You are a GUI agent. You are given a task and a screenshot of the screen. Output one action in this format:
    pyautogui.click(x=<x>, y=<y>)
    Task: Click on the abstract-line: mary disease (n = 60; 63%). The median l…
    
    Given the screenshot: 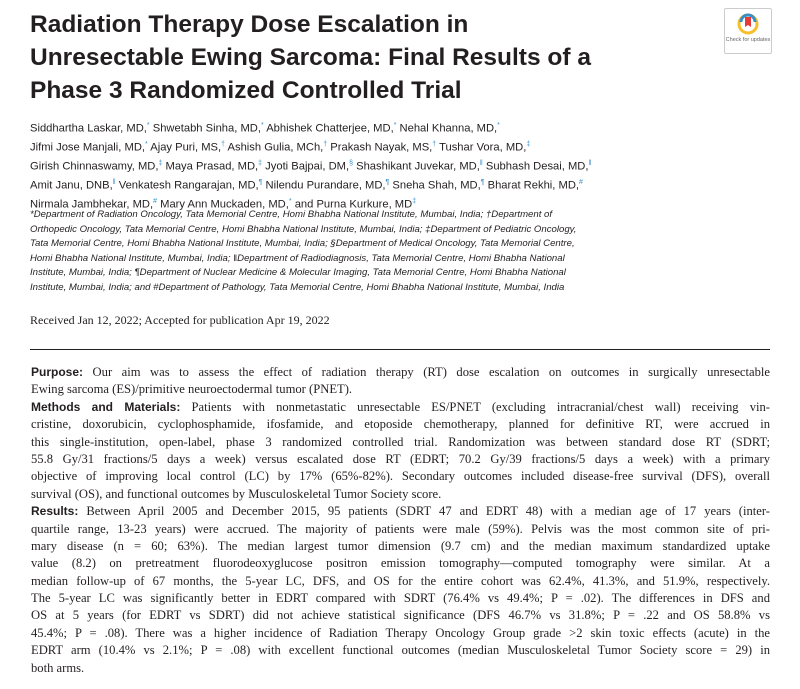 What is the action you would take?
    pyautogui.click(x=400, y=546)
    